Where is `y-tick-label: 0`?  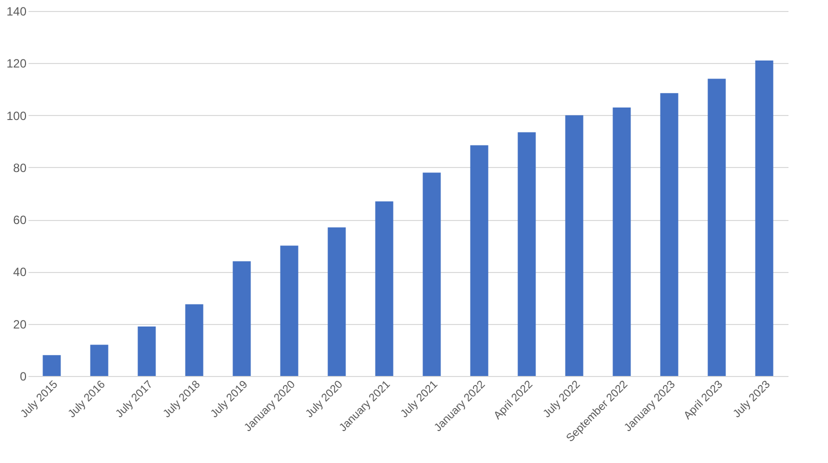 y-tick-label: 0 is located at coordinates (23, 377).